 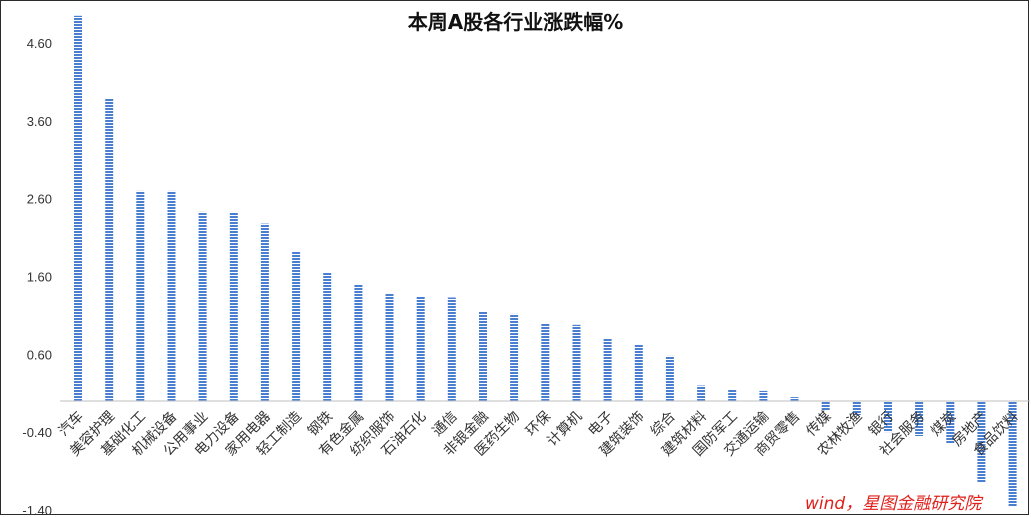 I want to click on y-tick-label: 2.60, so click(x=39, y=199).